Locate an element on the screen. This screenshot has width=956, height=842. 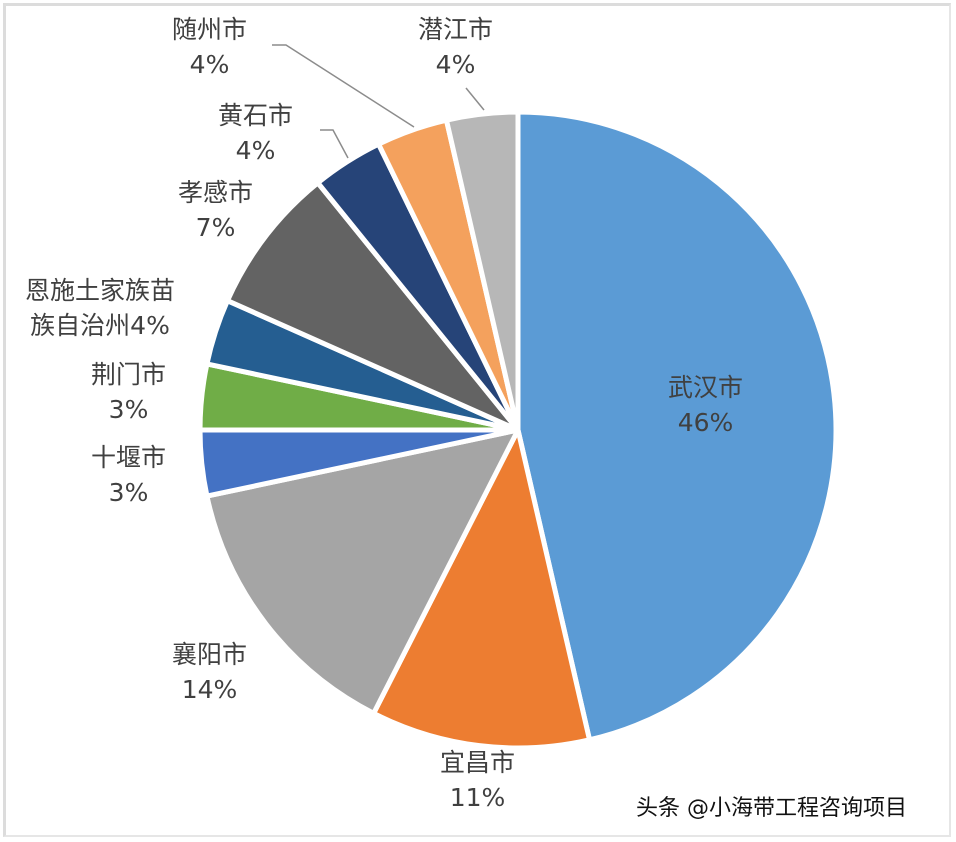
label-xiaogan: 孝感市 7% is located at coordinates (216, 210).